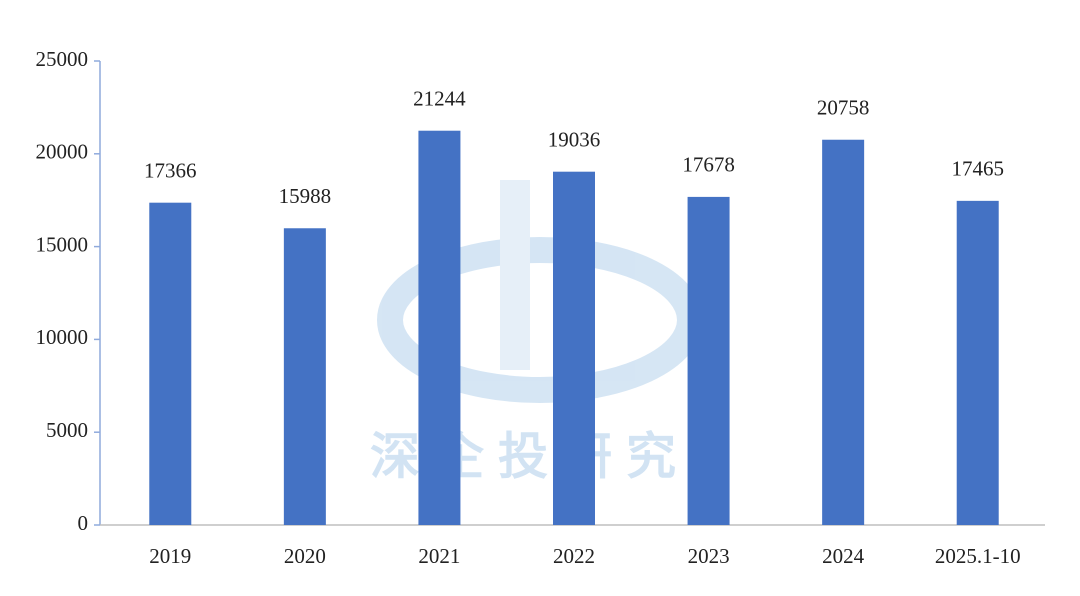  What do you see at coordinates (305, 556) in the screenshot?
I see `x-tick-label: 2020` at bounding box center [305, 556].